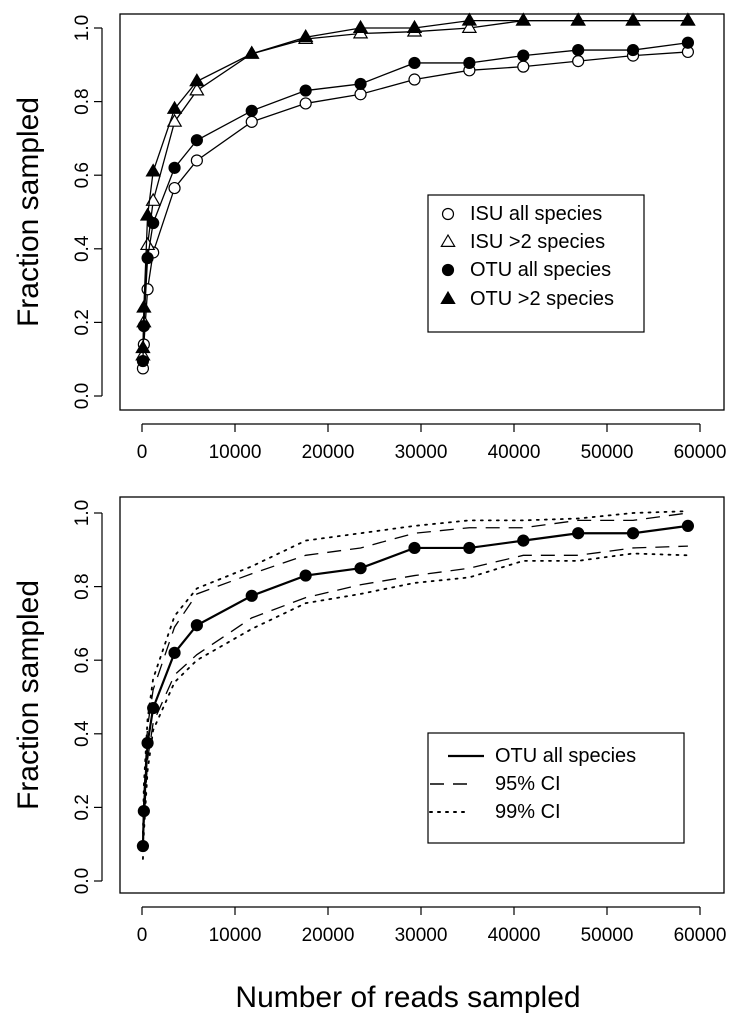  I want to click on x-tick-label: 0, so click(142, 935).